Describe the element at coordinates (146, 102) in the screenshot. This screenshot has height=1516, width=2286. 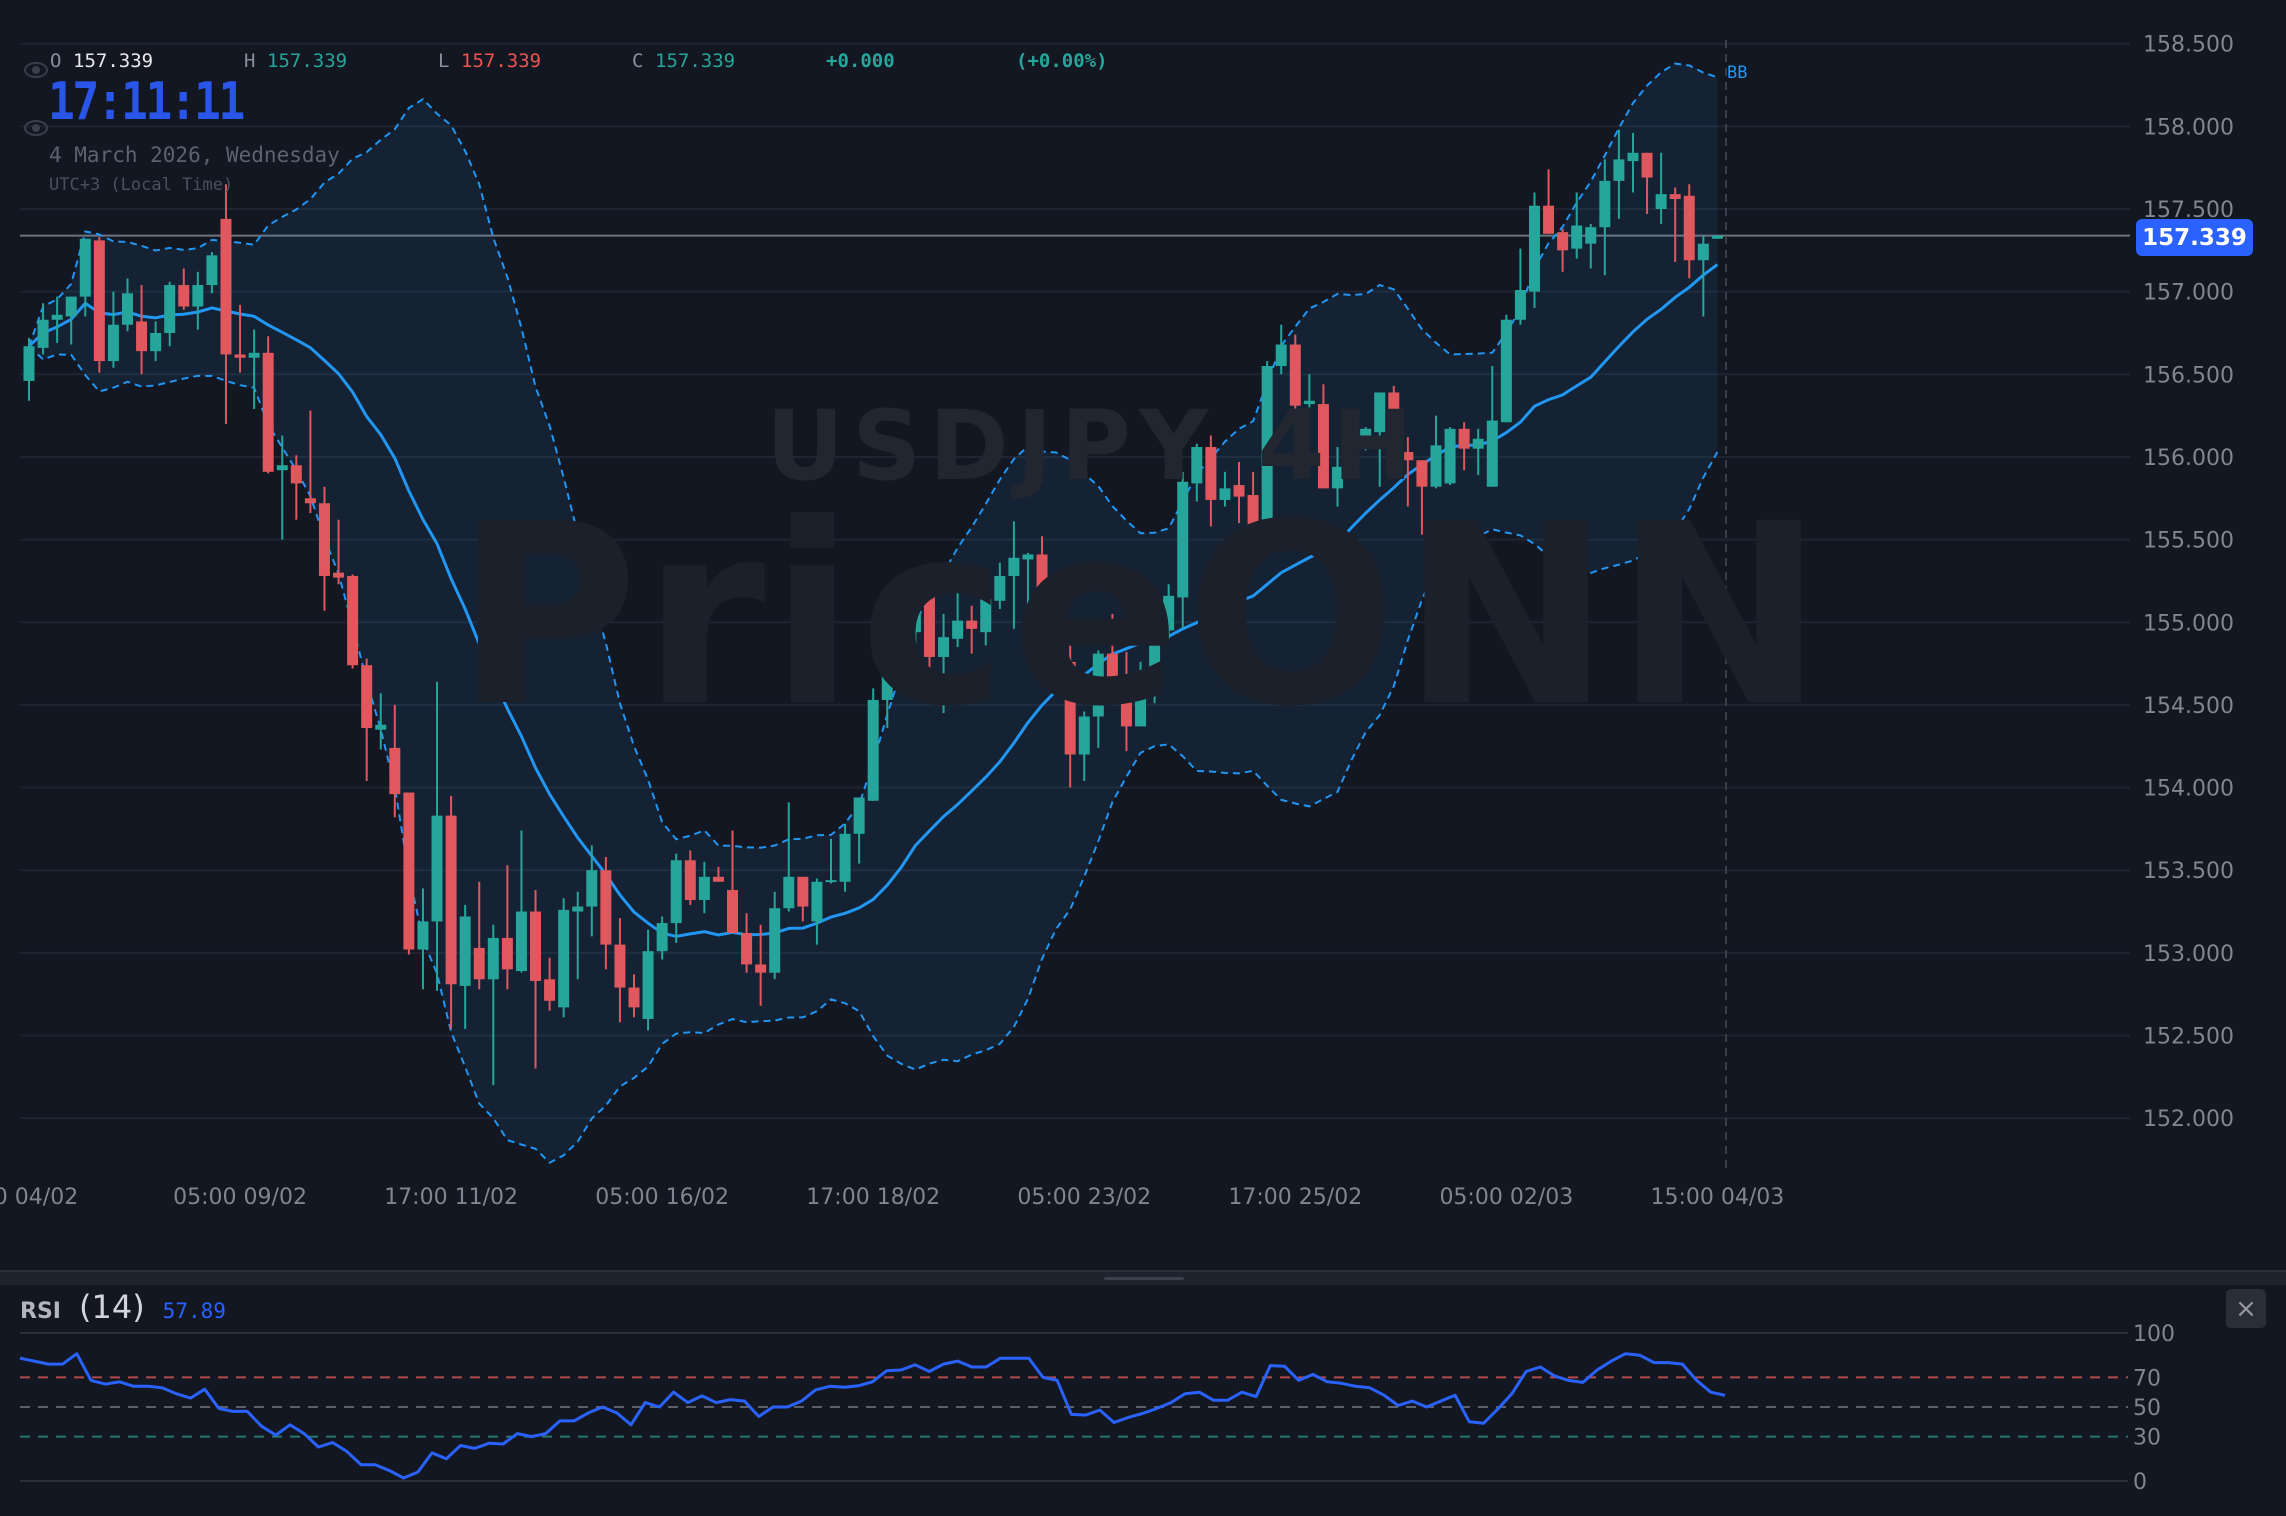
I see `clock-time: 17:11:11` at that location.